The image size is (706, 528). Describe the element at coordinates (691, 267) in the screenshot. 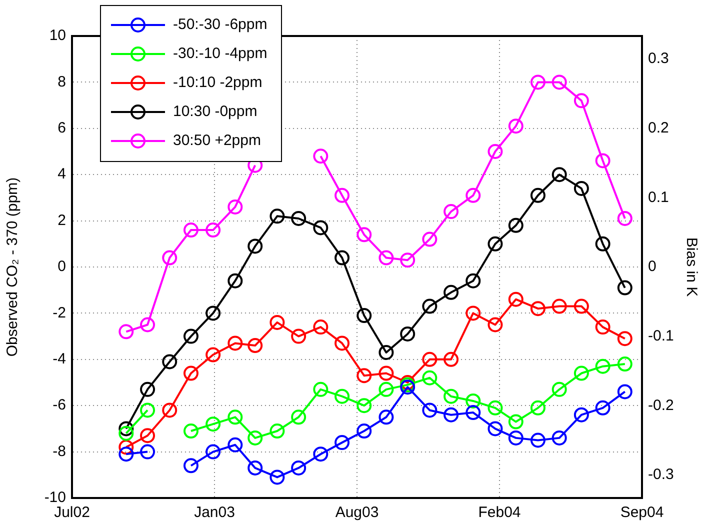

I see `y2-axis-title: Bias in K` at that location.